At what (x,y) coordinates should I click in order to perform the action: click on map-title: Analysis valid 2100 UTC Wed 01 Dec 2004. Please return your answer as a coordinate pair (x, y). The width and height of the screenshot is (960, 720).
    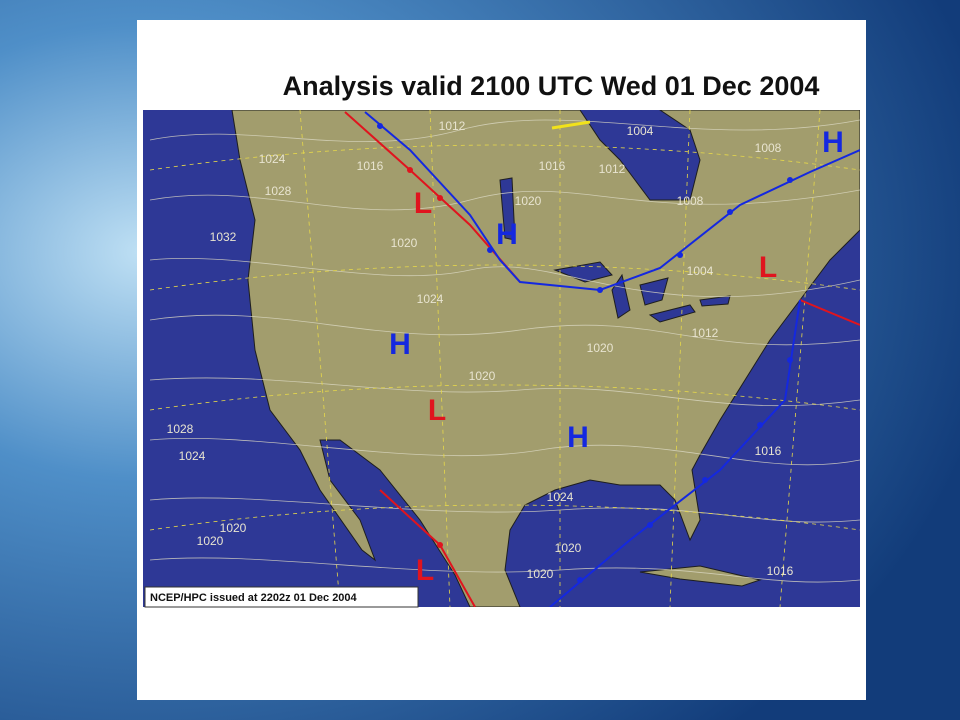
    Looking at the image, I should click on (551, 86).